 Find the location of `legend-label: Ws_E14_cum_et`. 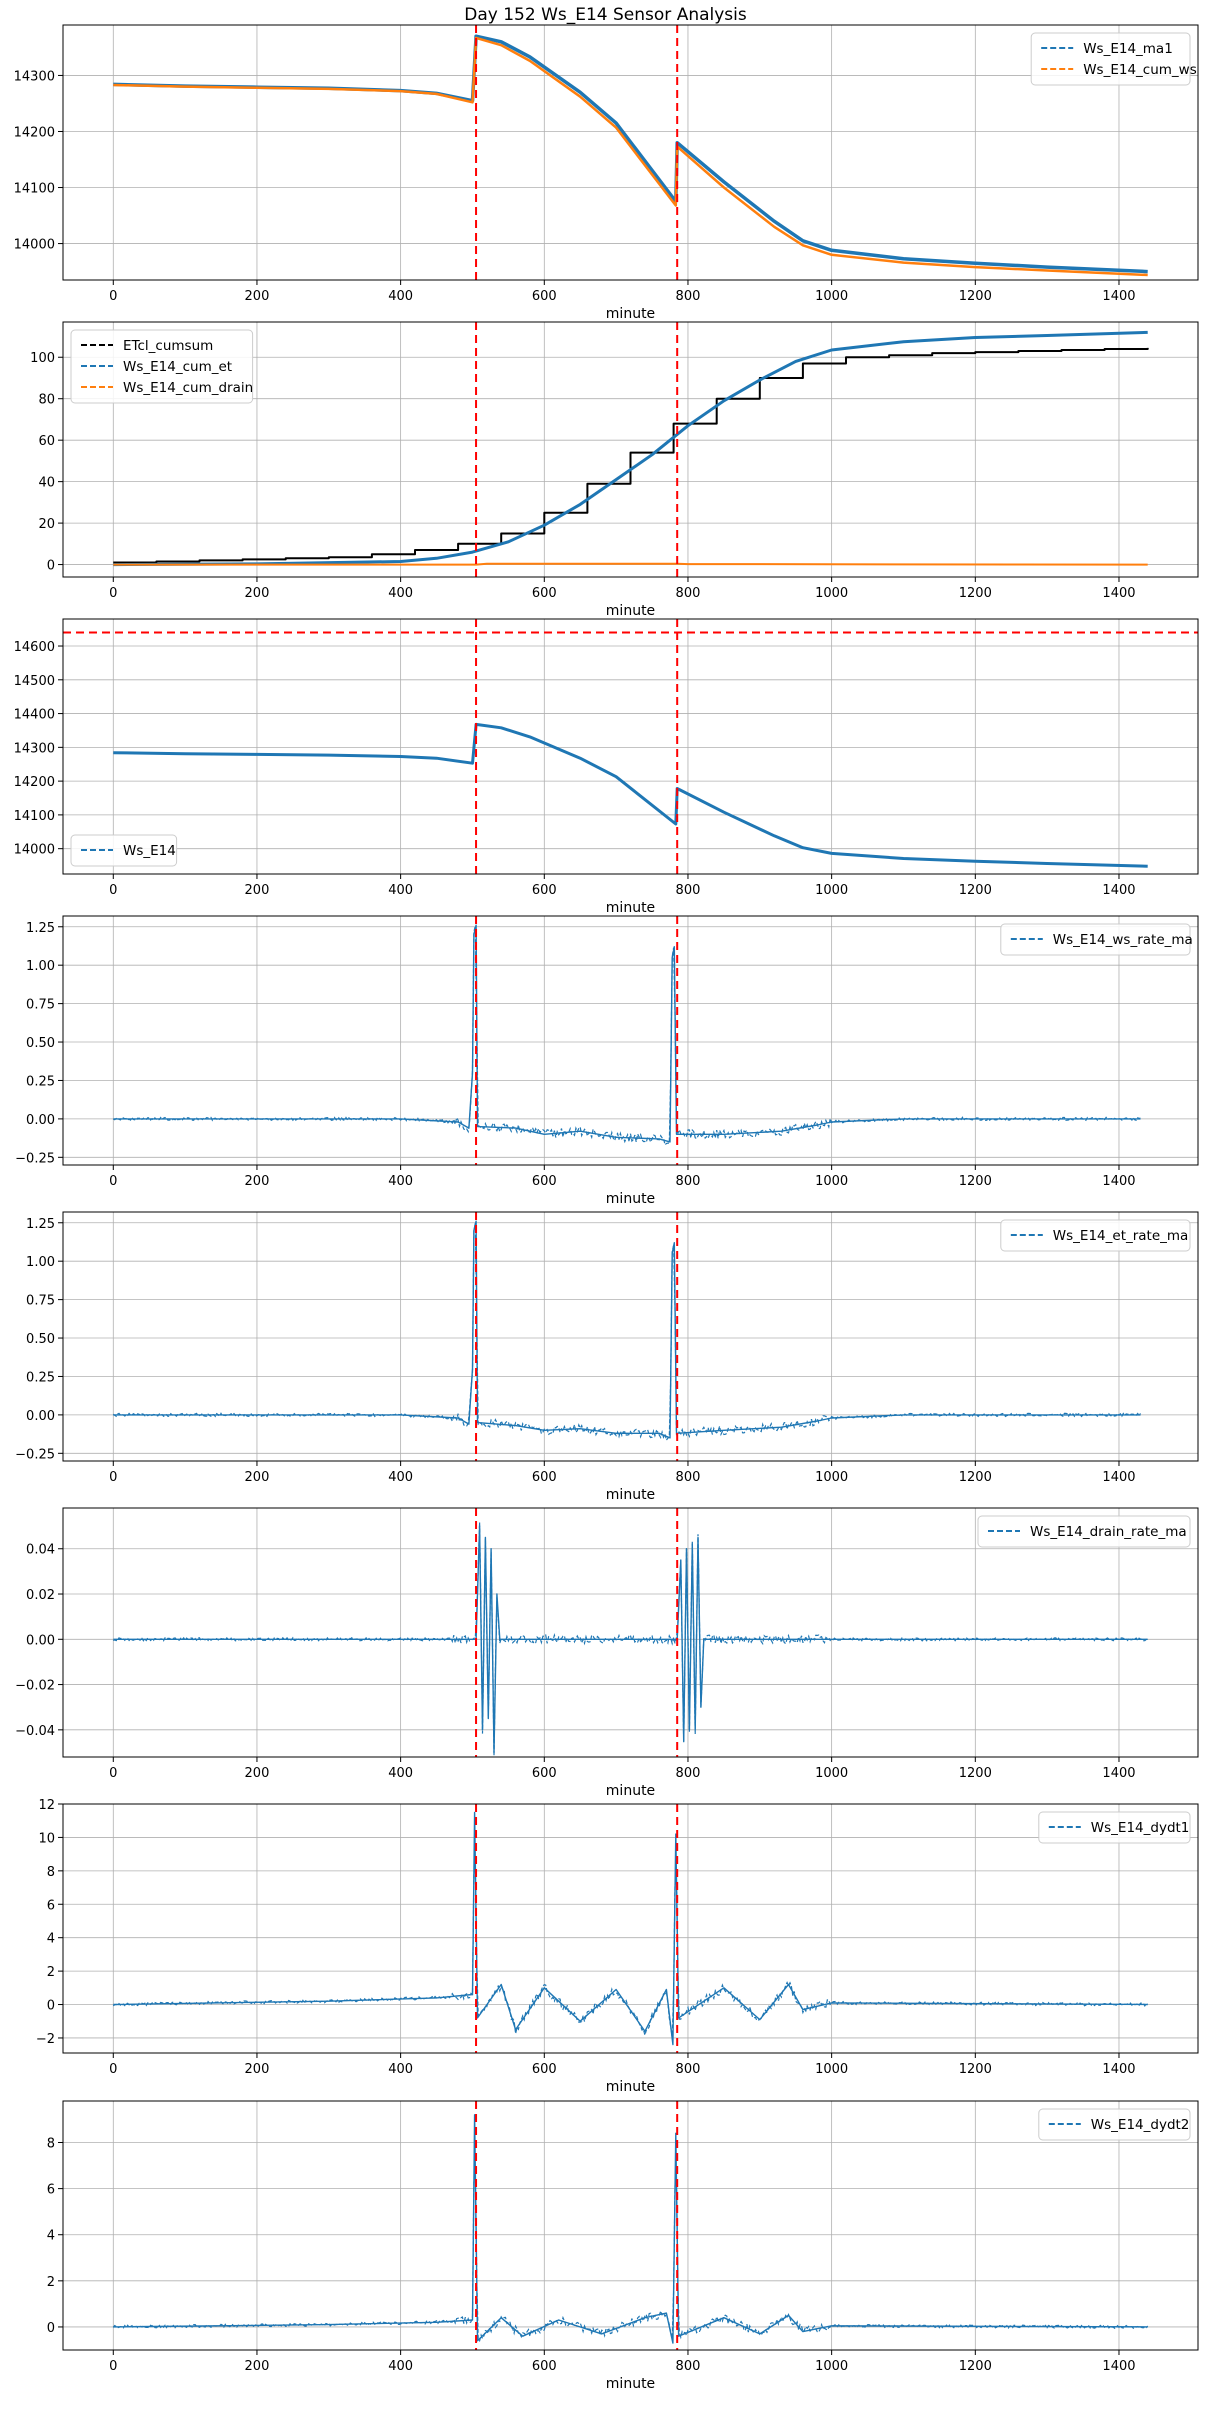

legend-label: Ws_E14_cum_et is located at coordinates (177, 367).